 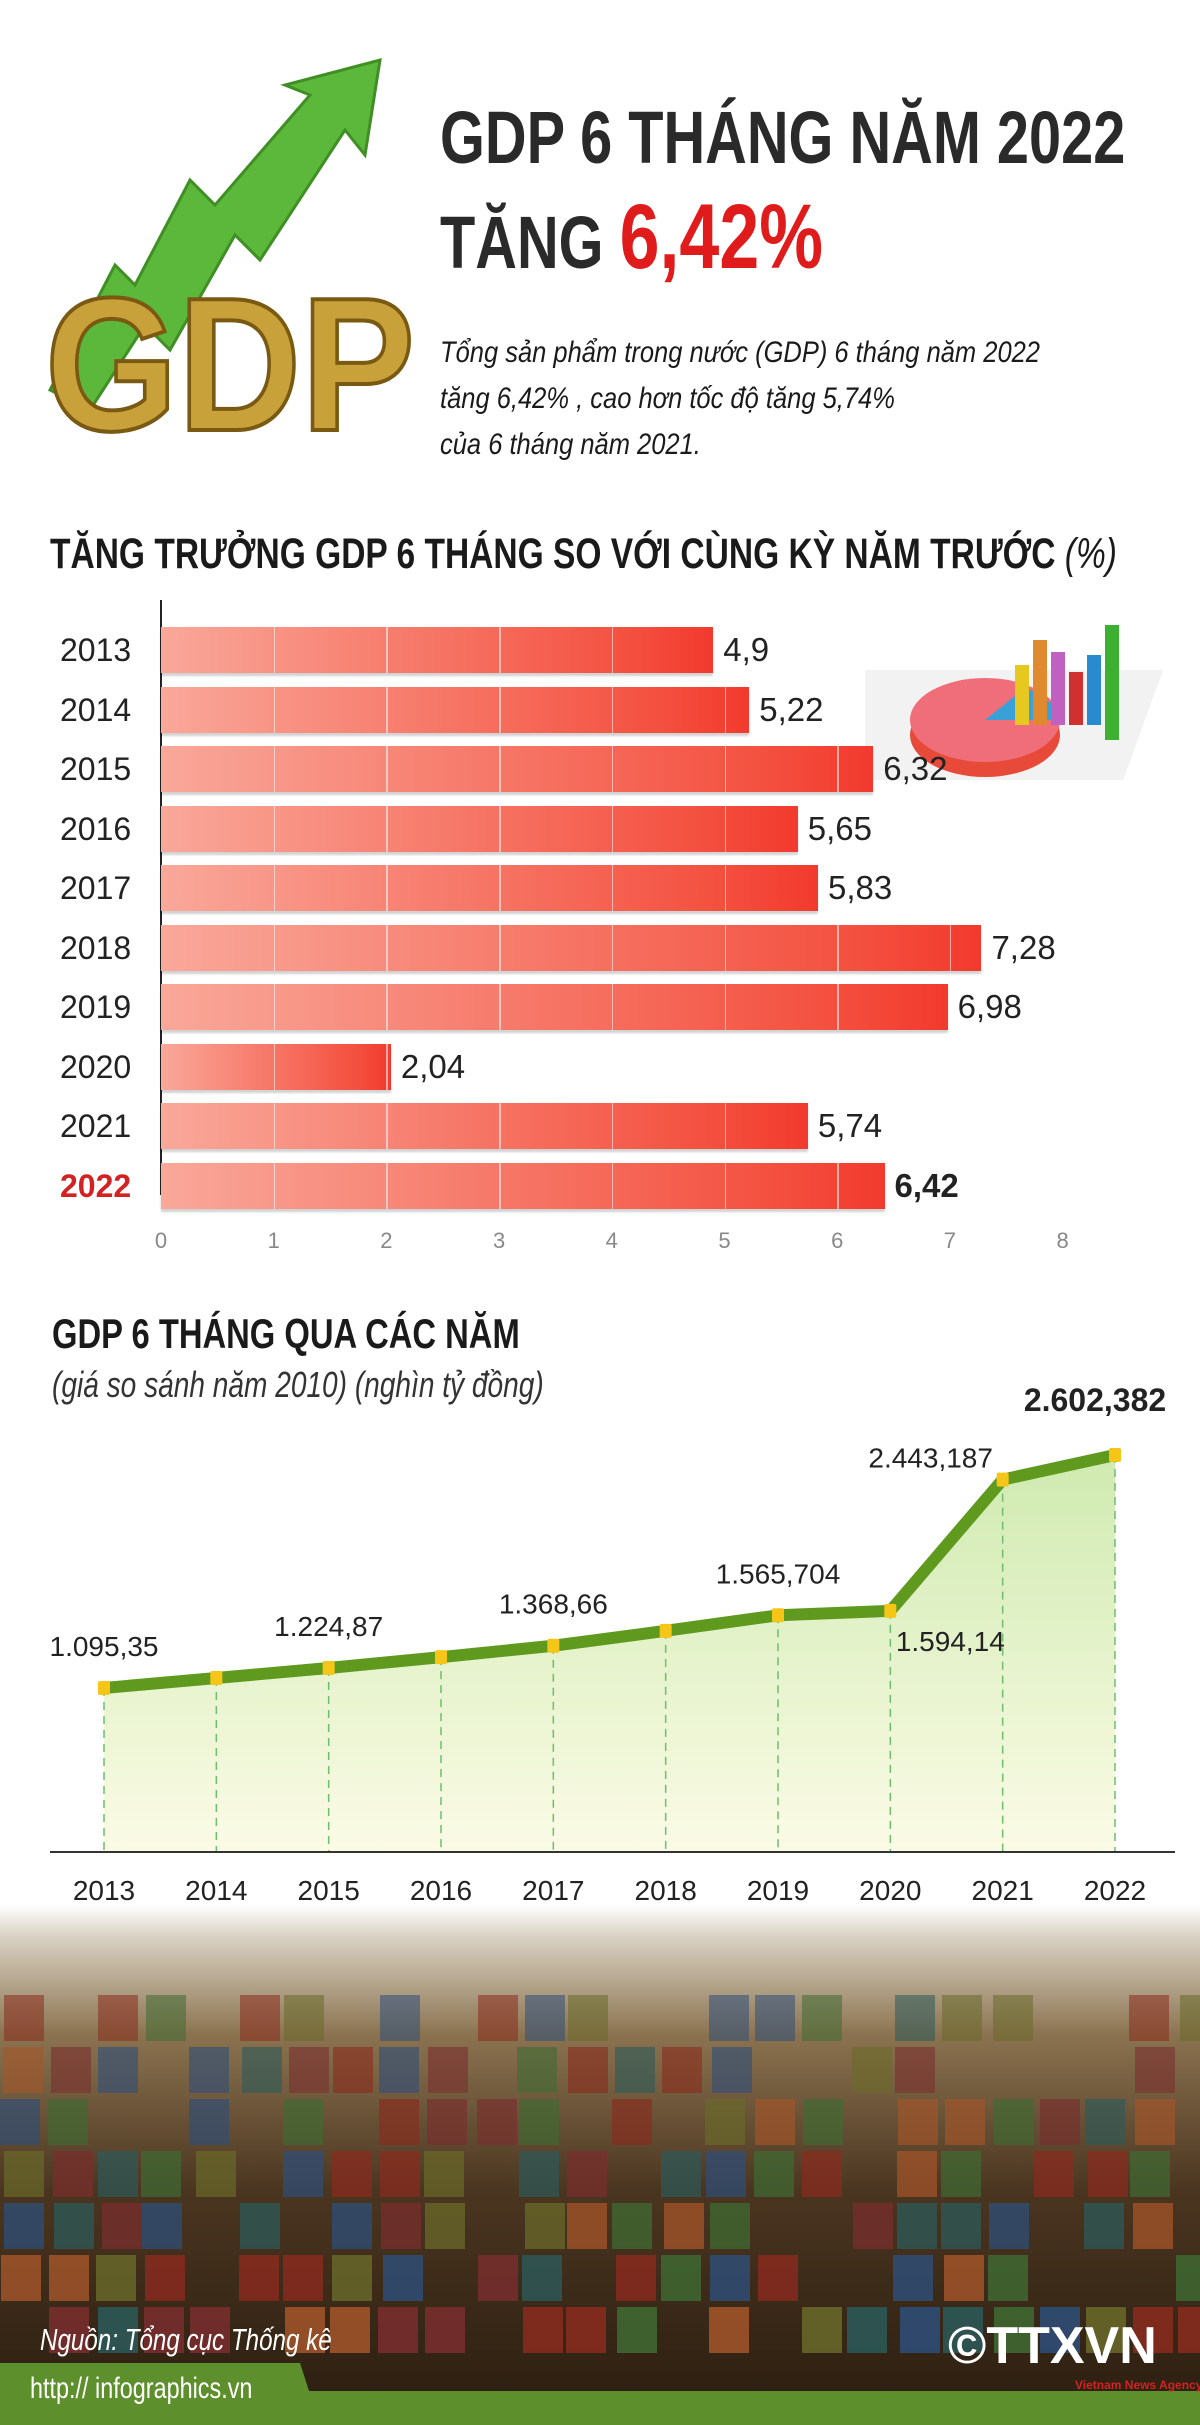 I want to click on bar-row: 2014 5,22, so click(x=600, y=709).